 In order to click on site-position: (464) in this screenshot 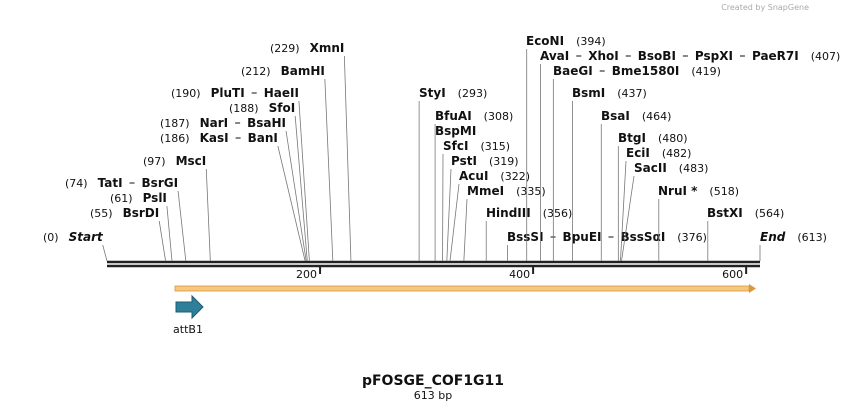, I will do `click(657, 116)`.